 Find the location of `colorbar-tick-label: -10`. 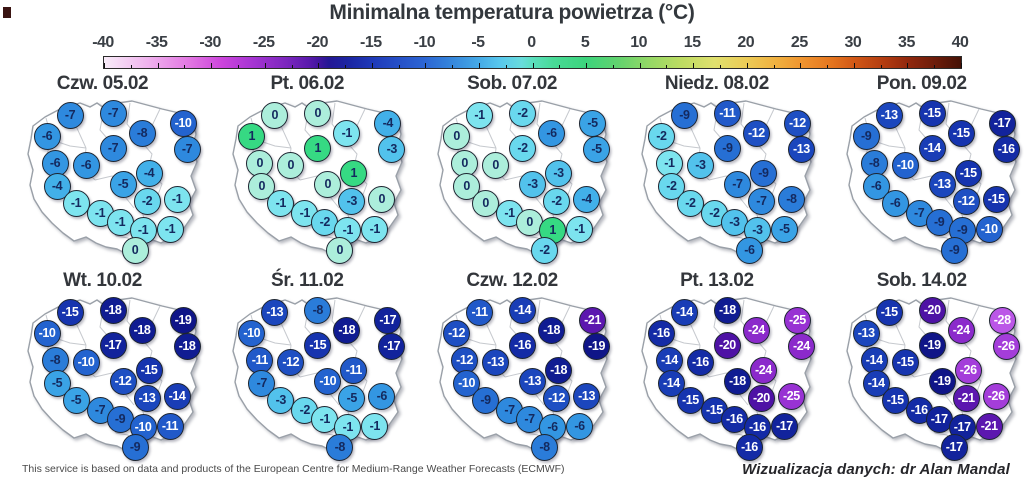

colorbar-tick-label: -10 is located at coordinates (424, 42).